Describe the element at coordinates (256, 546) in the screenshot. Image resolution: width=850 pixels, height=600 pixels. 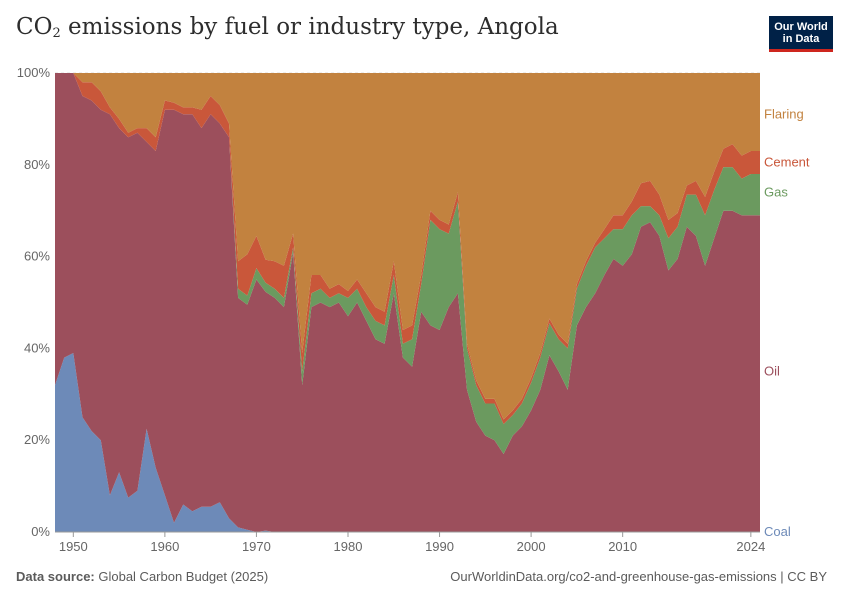
I see `x-tick-label-1970: 1970` at that location.